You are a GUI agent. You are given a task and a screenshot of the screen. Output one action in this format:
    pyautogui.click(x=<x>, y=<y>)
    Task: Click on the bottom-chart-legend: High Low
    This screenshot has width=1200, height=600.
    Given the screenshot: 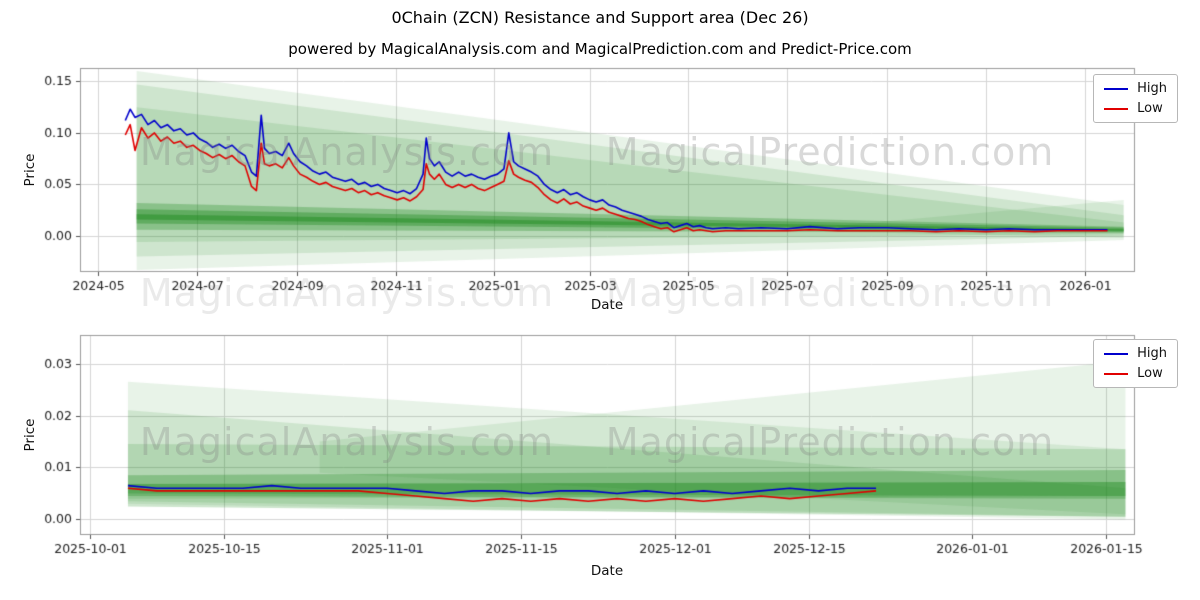 What is the action you would take?
    pyautogui.click(x=1135, y=363)
    